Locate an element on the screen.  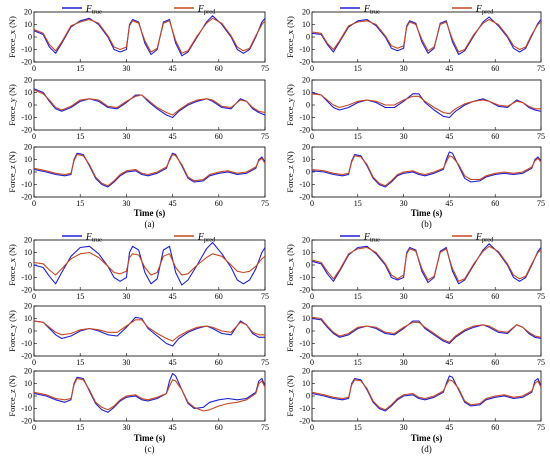
subplot-2-1: -20 -10 0 10 20 0 15 30 45 60 75 Force_x (N) is located at coordinates (415, 40).